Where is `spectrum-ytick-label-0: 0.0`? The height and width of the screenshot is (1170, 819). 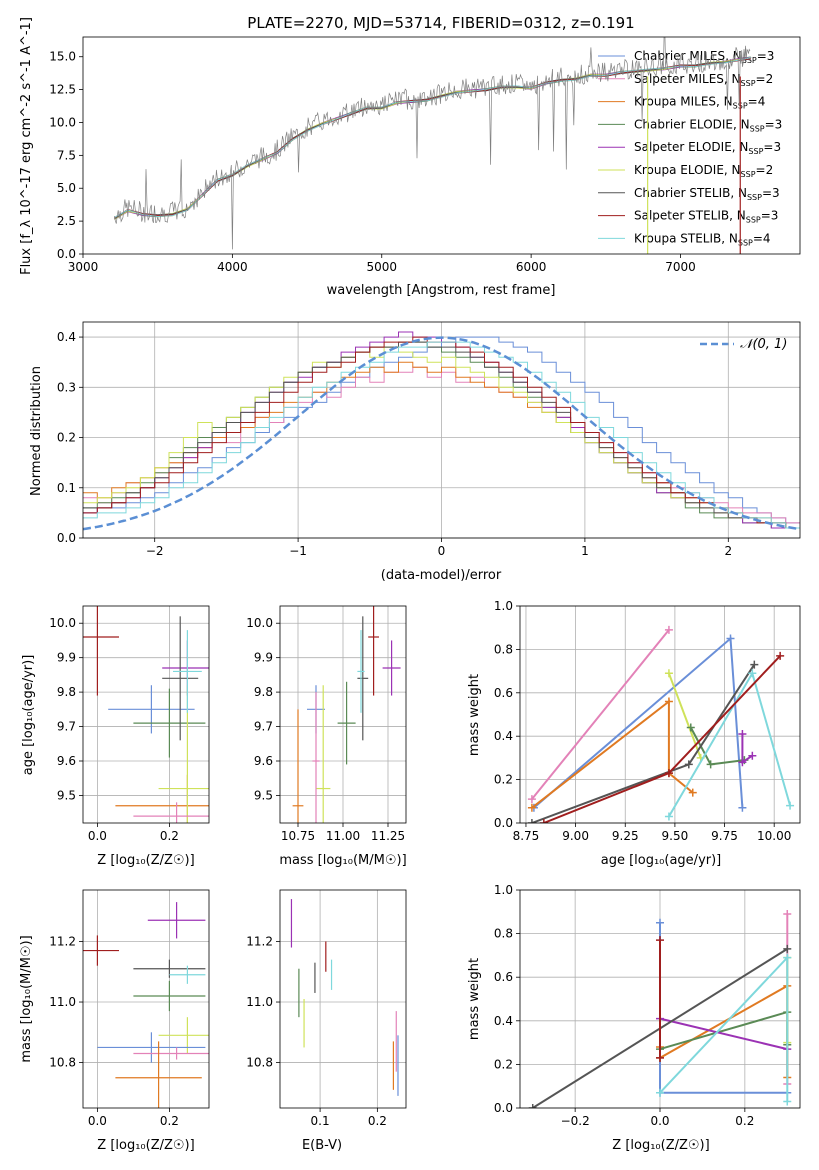 spectrum-ytick-label-0: 0.0 is located at coordinates (66, 254).